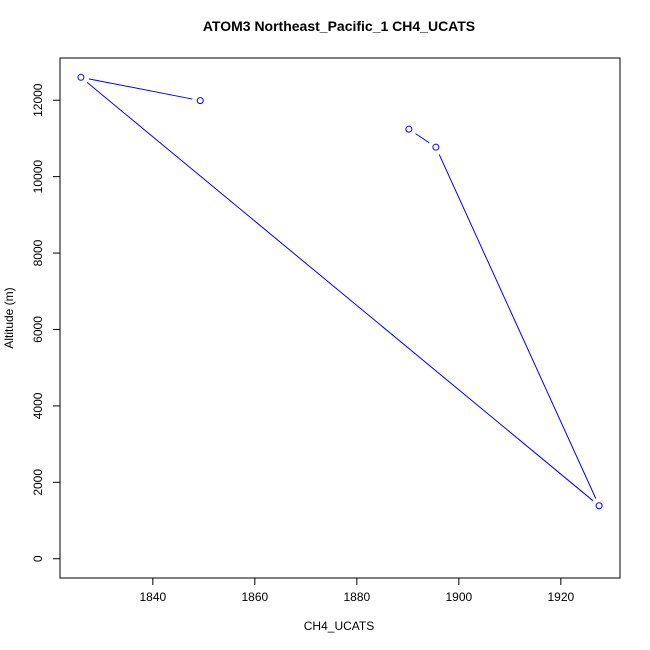  Describe the element at coordinates (152, 597) in the screenshot. I see `x-tick-label: 1840` at that location.